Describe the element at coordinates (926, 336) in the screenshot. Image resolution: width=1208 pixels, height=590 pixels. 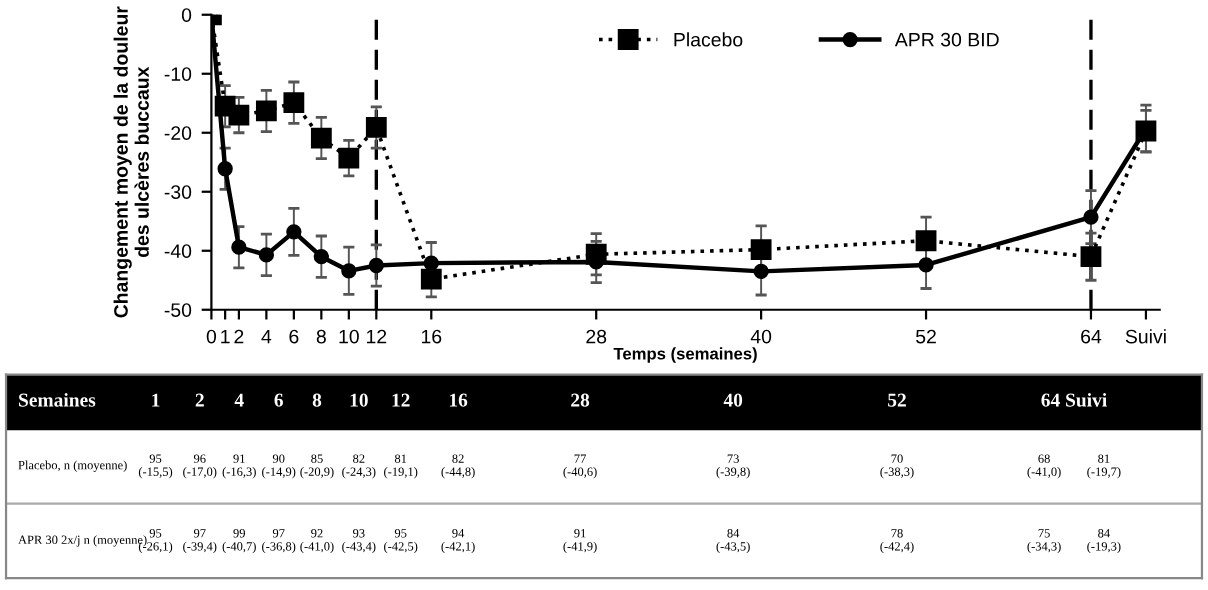
I see `x-tick-label: 52` at that location.